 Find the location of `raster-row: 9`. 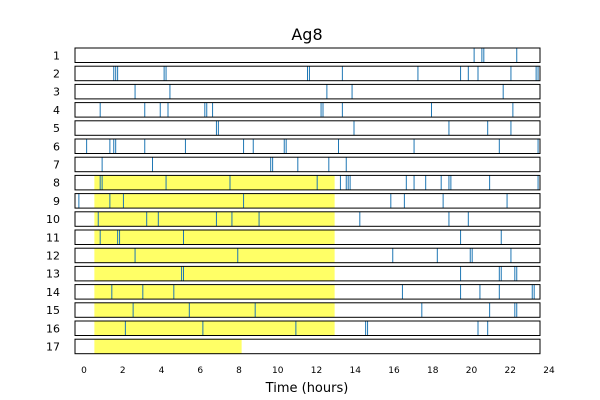

raster-row: 9 is located at coordinates (297, 201).